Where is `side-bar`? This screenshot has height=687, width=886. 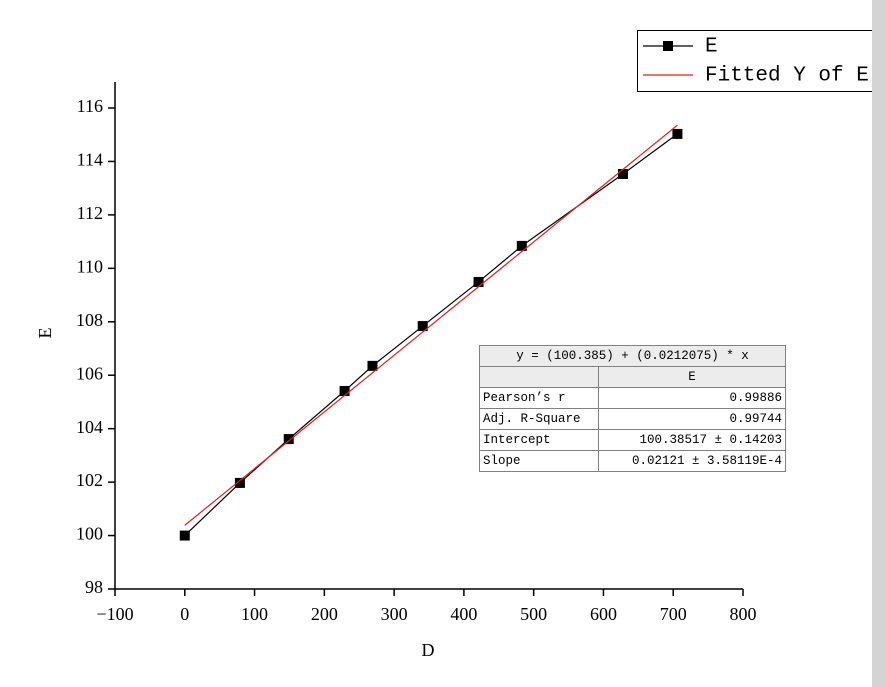 side-bar is located at coordinates (879, 343).